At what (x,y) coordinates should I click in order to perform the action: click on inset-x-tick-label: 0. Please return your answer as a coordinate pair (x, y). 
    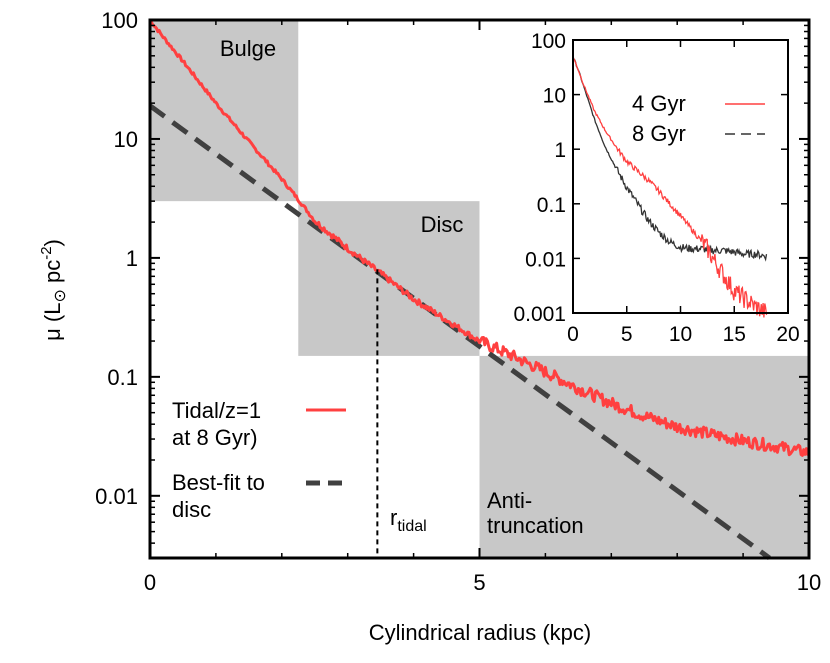
    Looking at the image, I should click on (573, 334).